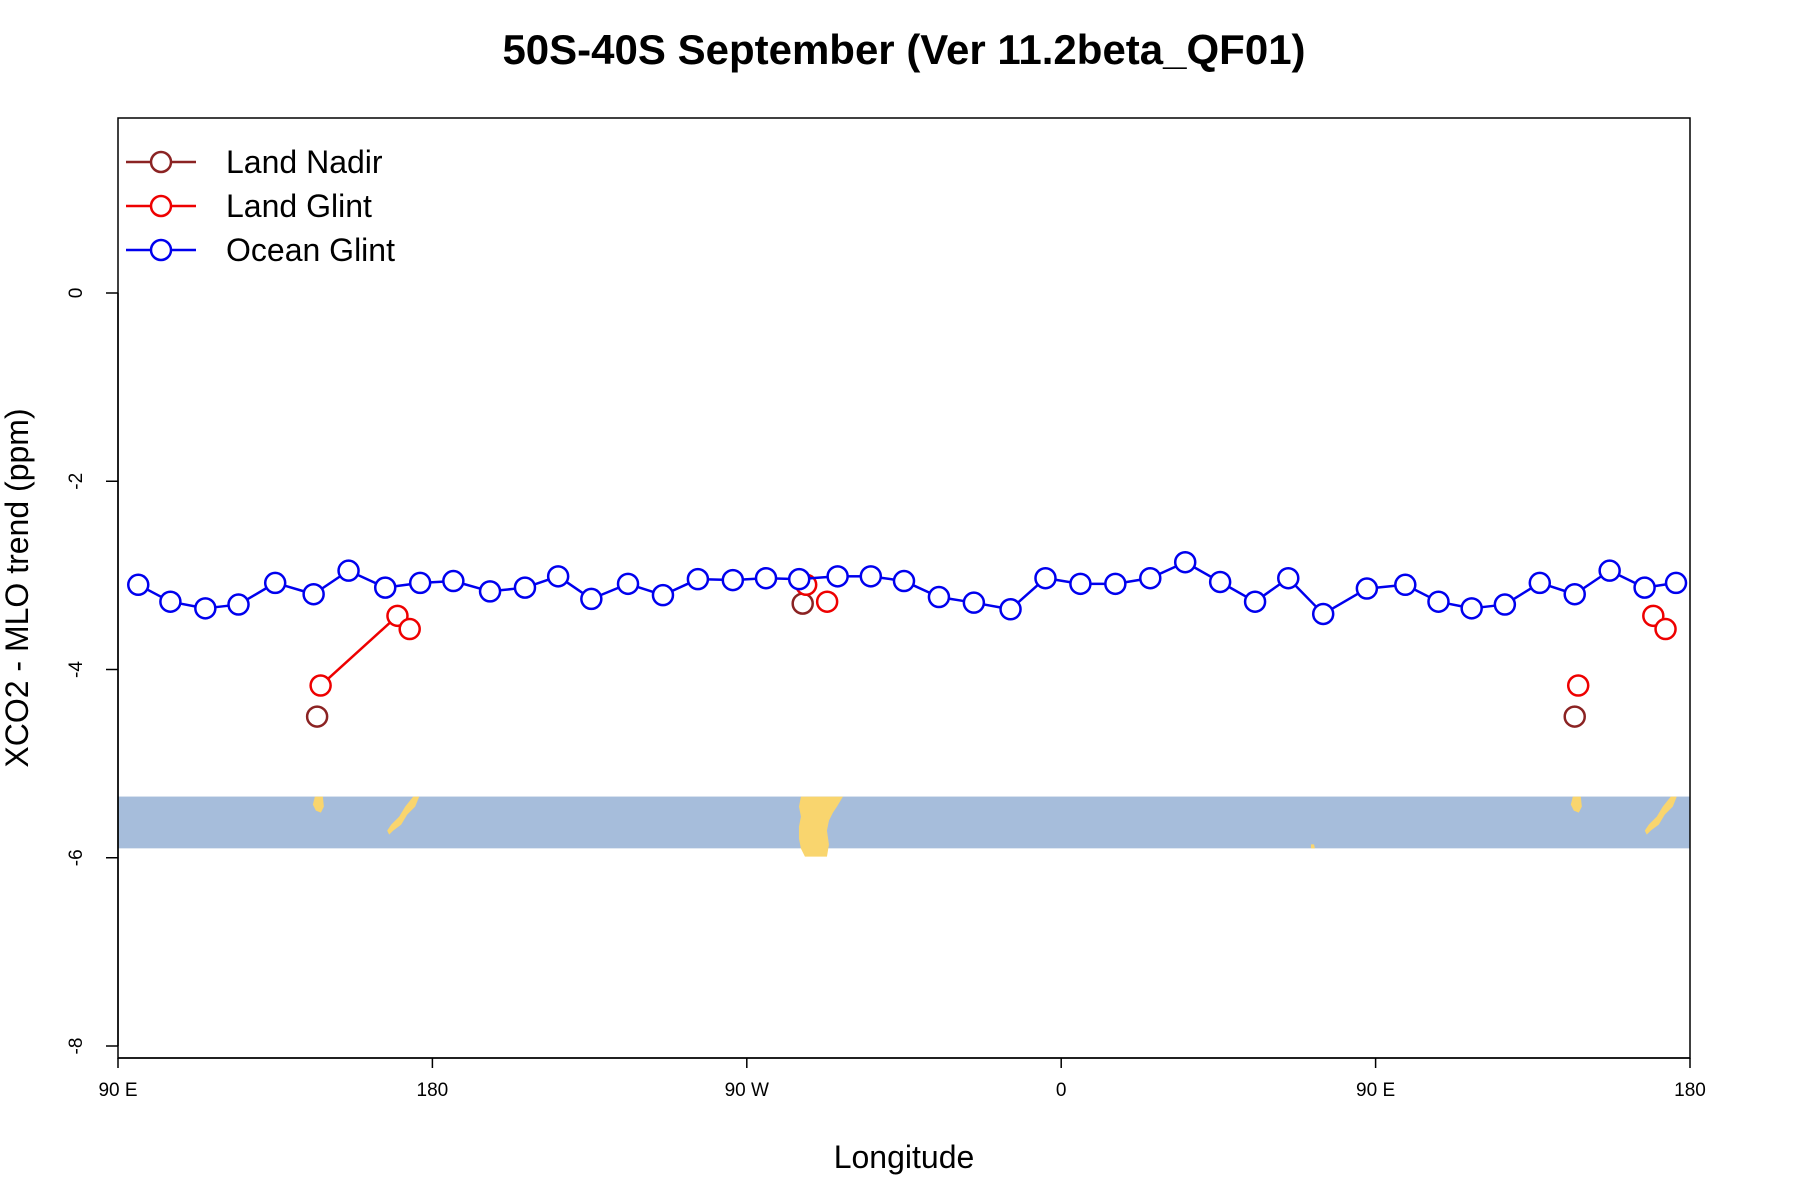 This screenshot has height=1200, width=1800. Describe the element at coordinates (260, 250) in the screenshot. I see `legend-entry-ocean-glint: Ocean Glint` at that location.